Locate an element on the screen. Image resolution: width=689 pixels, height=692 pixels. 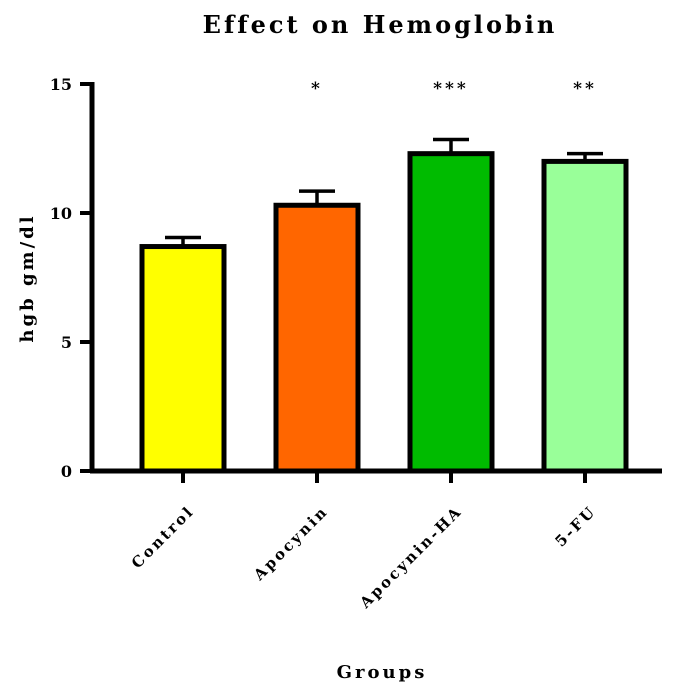
chart-title: Effect on Hemoglobin is located at coordinates (380, 24).